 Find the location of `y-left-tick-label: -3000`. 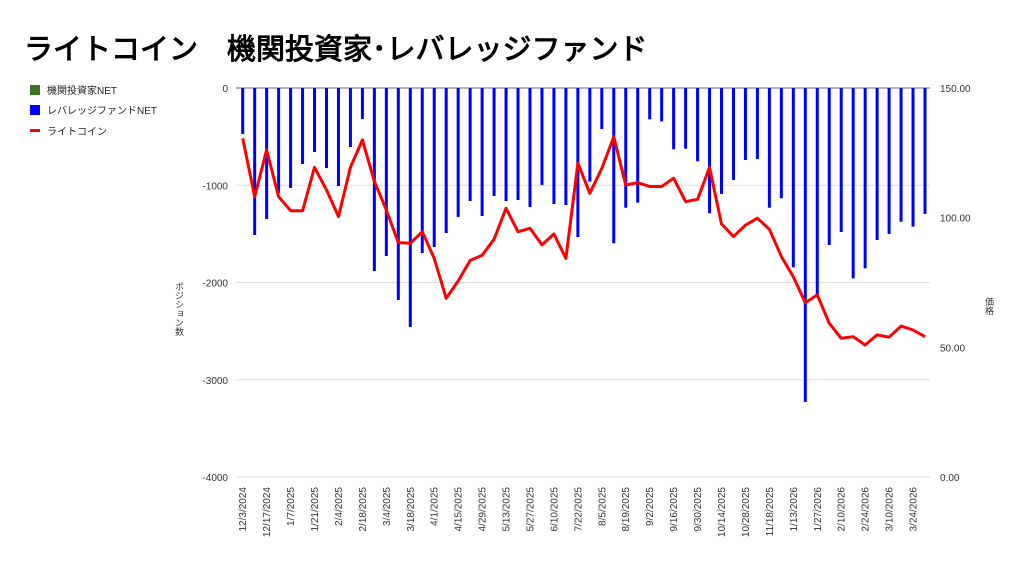

y-left-tick-label: -3000 is located at coordinates (215, 381).